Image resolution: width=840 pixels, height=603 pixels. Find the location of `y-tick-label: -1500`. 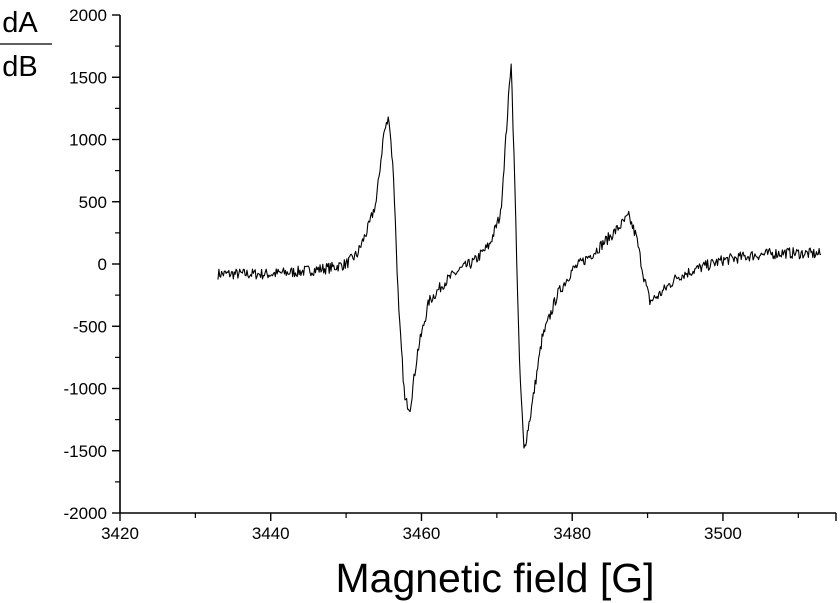

y-tick-label: -1500 is located at coordinates (85, 451).